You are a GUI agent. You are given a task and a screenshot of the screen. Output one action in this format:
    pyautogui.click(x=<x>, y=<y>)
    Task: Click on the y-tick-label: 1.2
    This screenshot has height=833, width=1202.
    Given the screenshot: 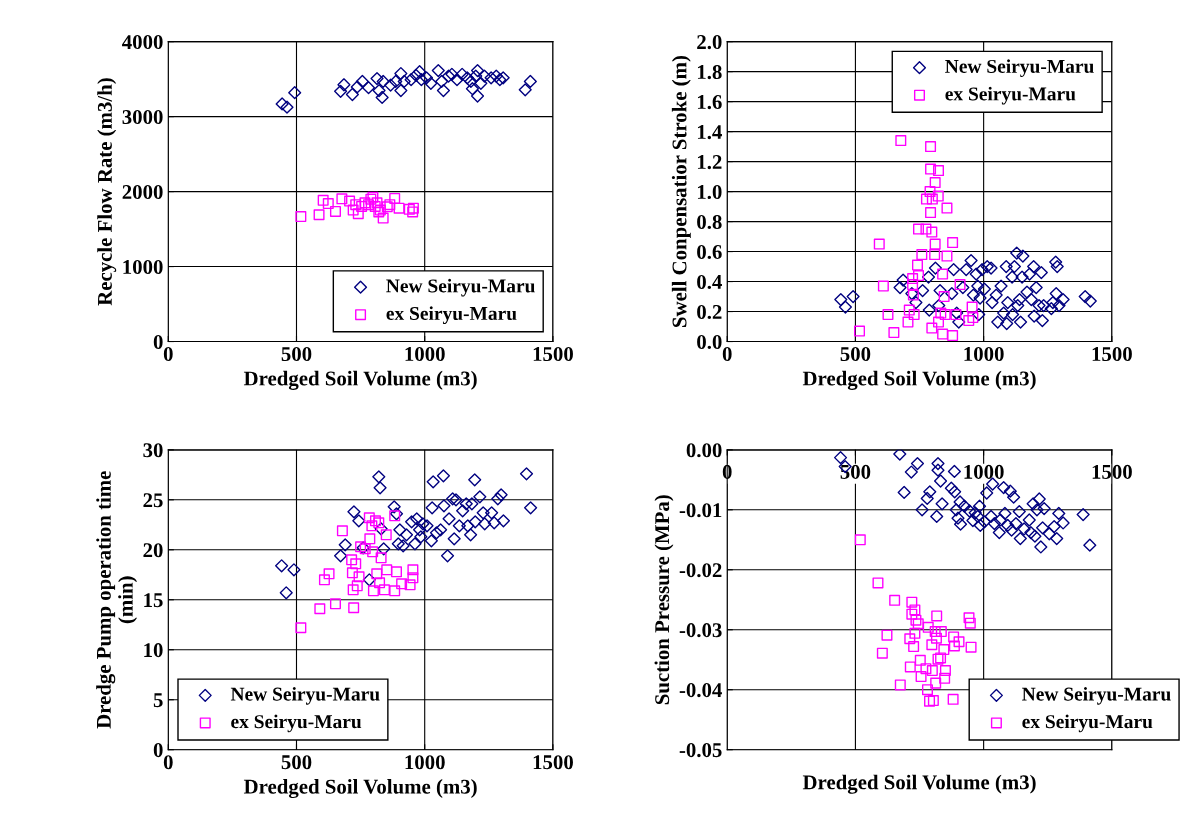 What is the action you would take?
    pyautogui.click(x=709, y=162)
    